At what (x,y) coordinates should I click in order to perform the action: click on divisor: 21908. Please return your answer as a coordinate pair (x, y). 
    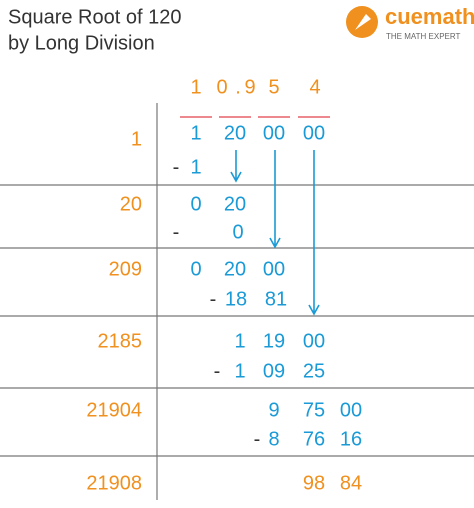
    Looking at the image, I should click on (114, 483).